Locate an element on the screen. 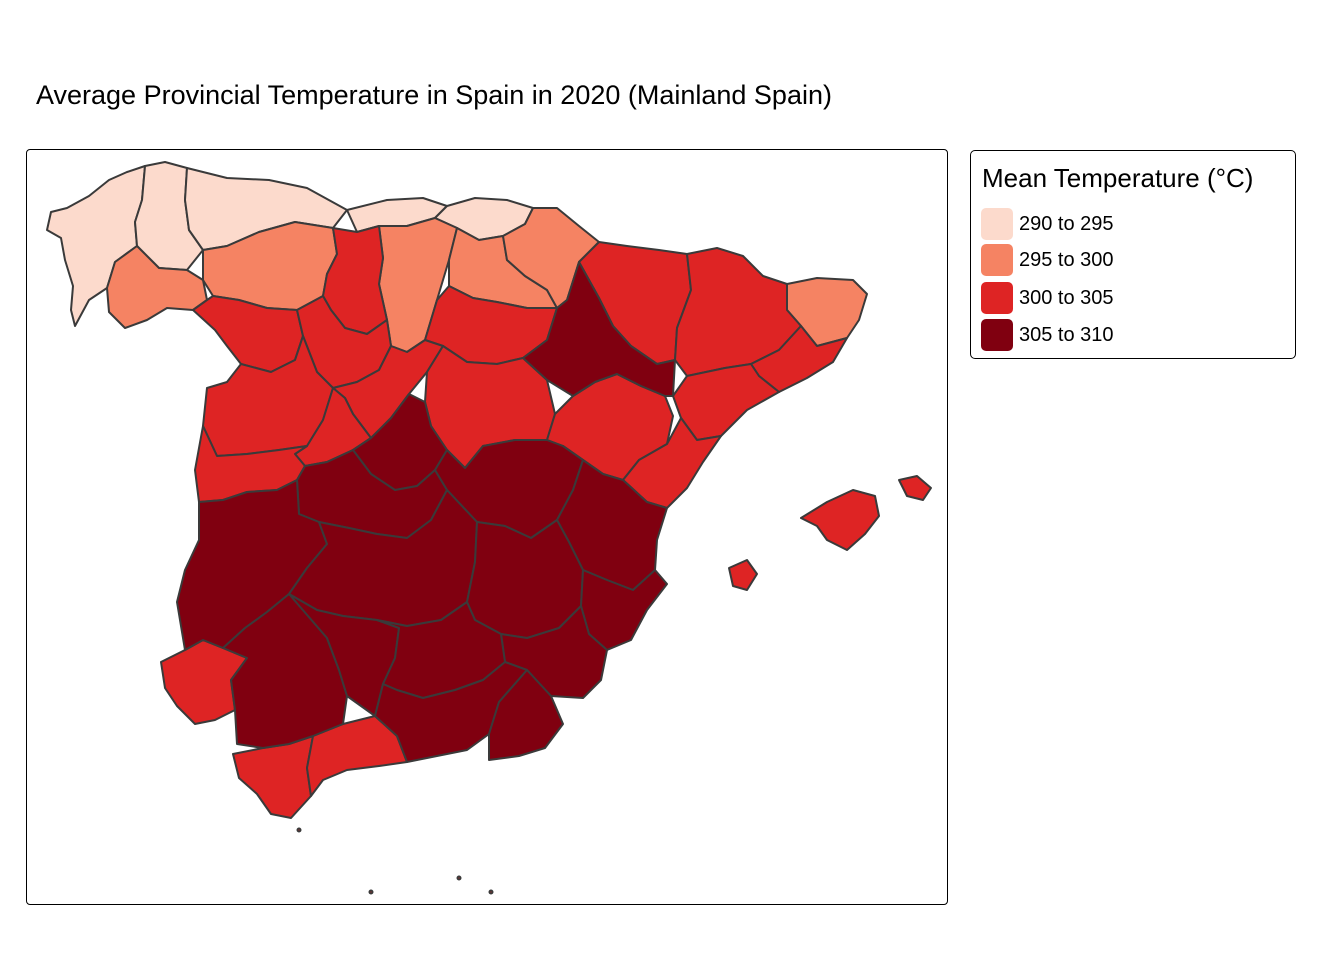  province-almeria is located at coordinates (526, 715).